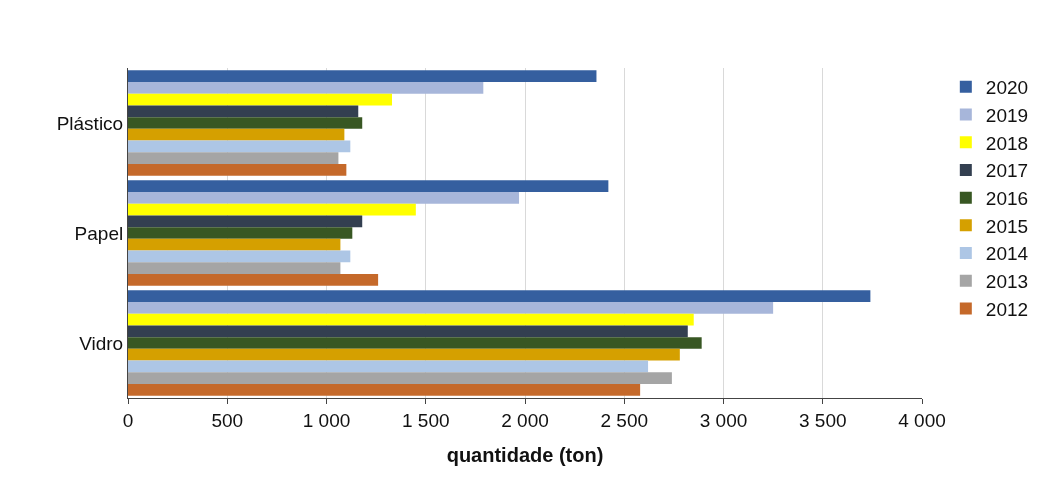  I want to click on x-tick-label: 500, so click(227, 420).